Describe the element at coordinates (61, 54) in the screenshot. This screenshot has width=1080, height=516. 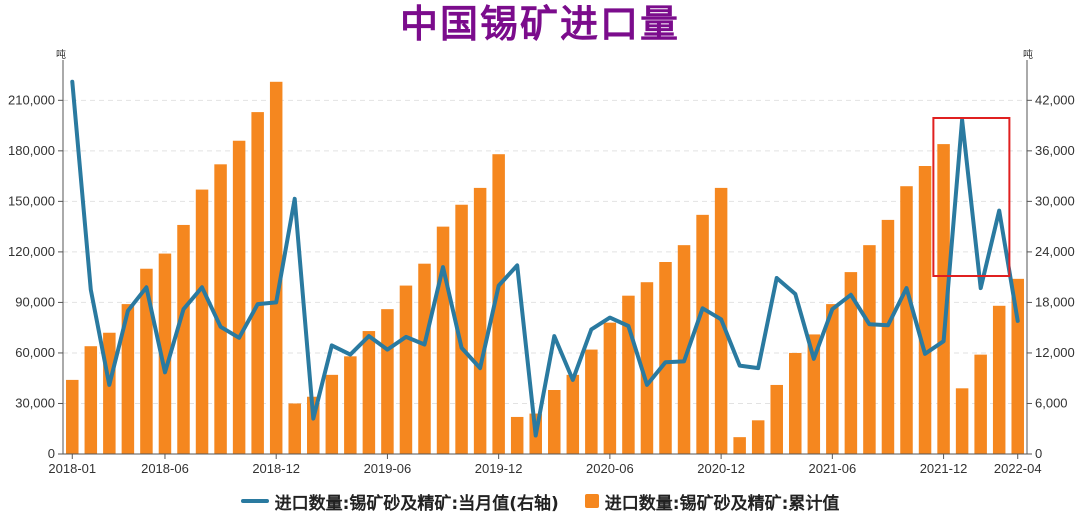
I see `left-axis-unit: 吨` at that location.